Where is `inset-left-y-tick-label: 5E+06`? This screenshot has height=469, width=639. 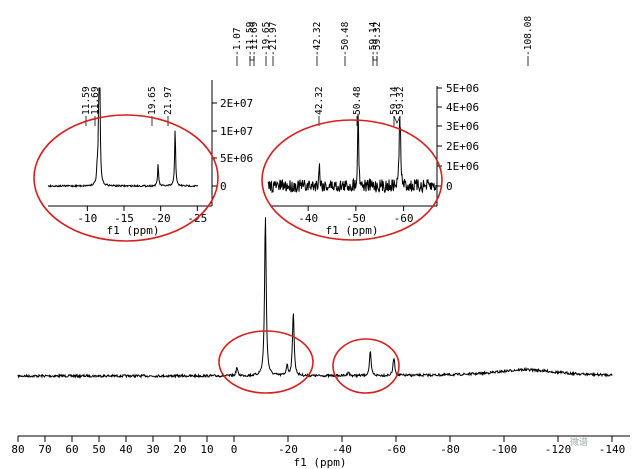
inset-left-y-tick-label: 5E+06 is located at coordinates (236, 158).